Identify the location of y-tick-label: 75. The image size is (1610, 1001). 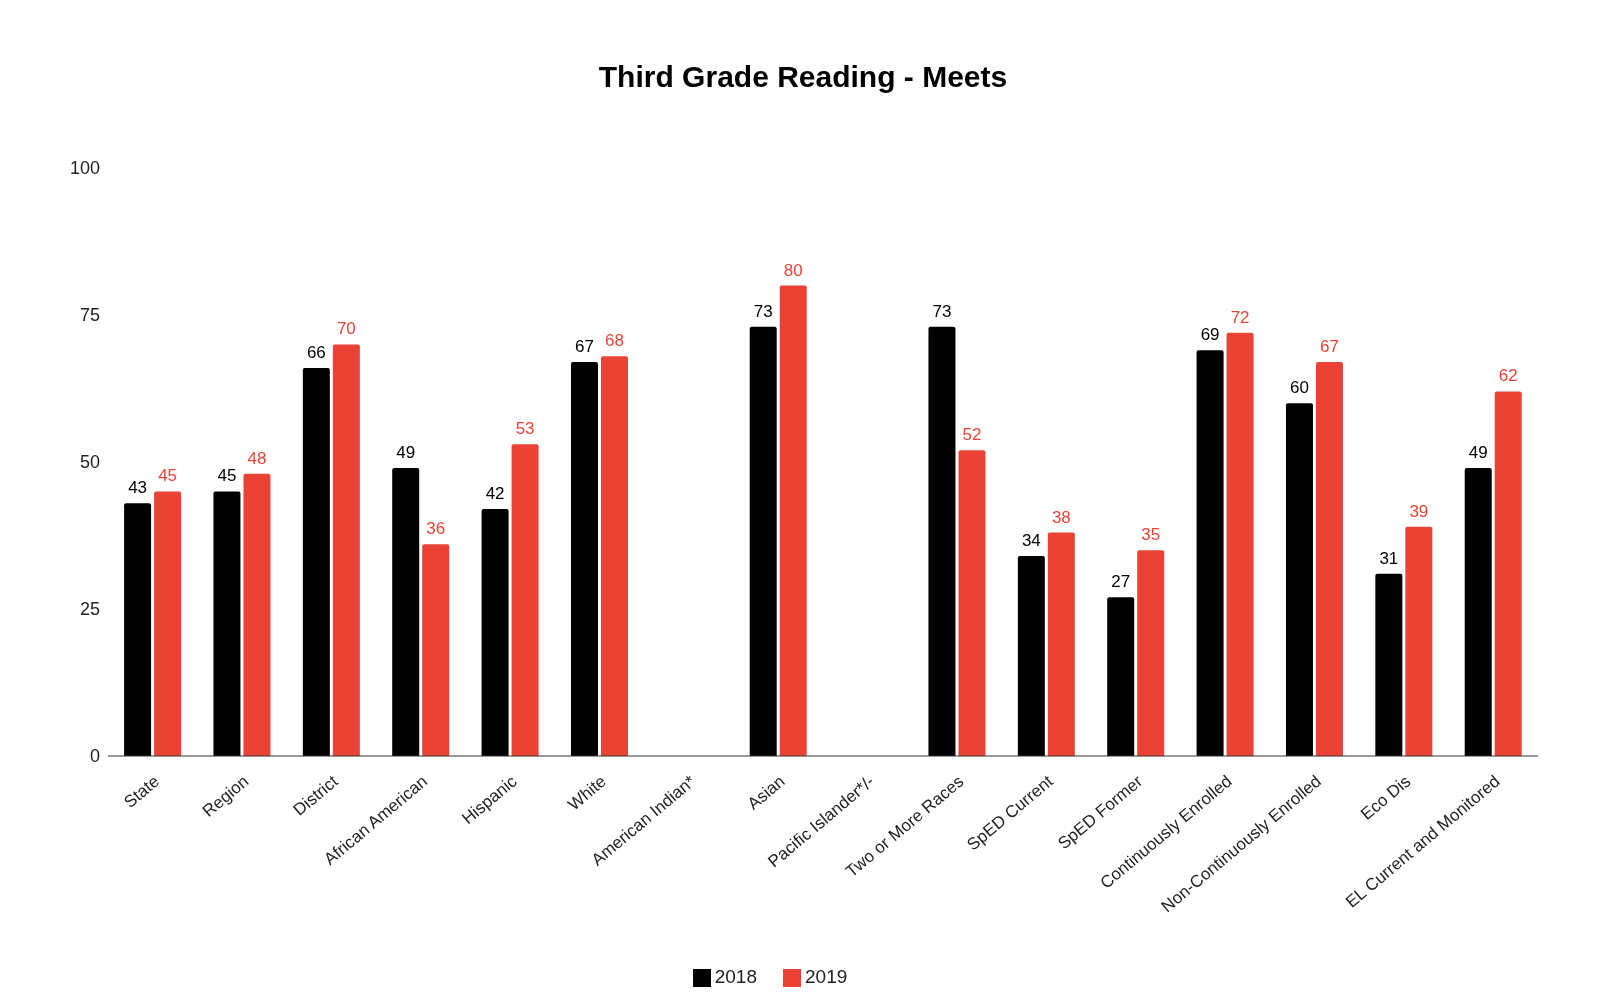
(89, 315).